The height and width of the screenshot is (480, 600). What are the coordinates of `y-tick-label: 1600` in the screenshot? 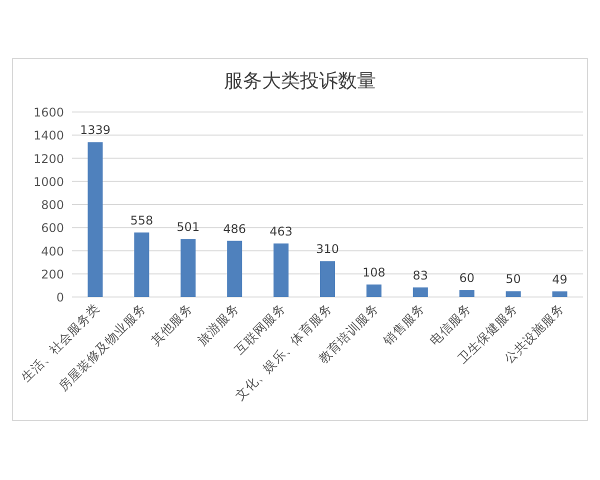 It's located at (48, 113).